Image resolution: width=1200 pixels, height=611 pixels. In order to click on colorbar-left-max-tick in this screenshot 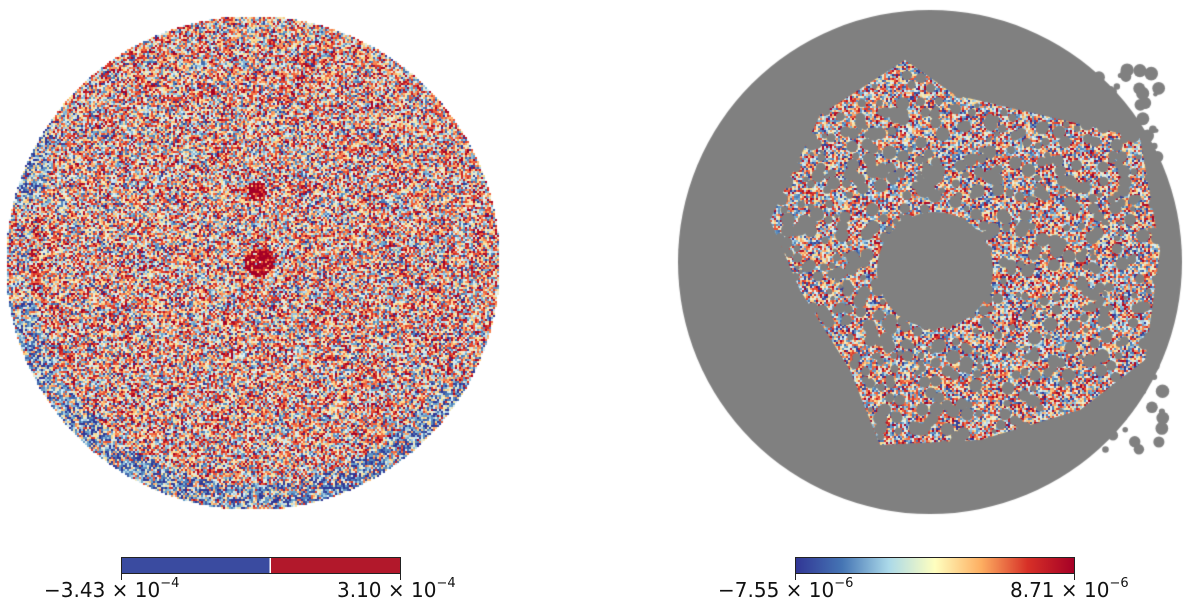, I will do `click(400, 577)`.